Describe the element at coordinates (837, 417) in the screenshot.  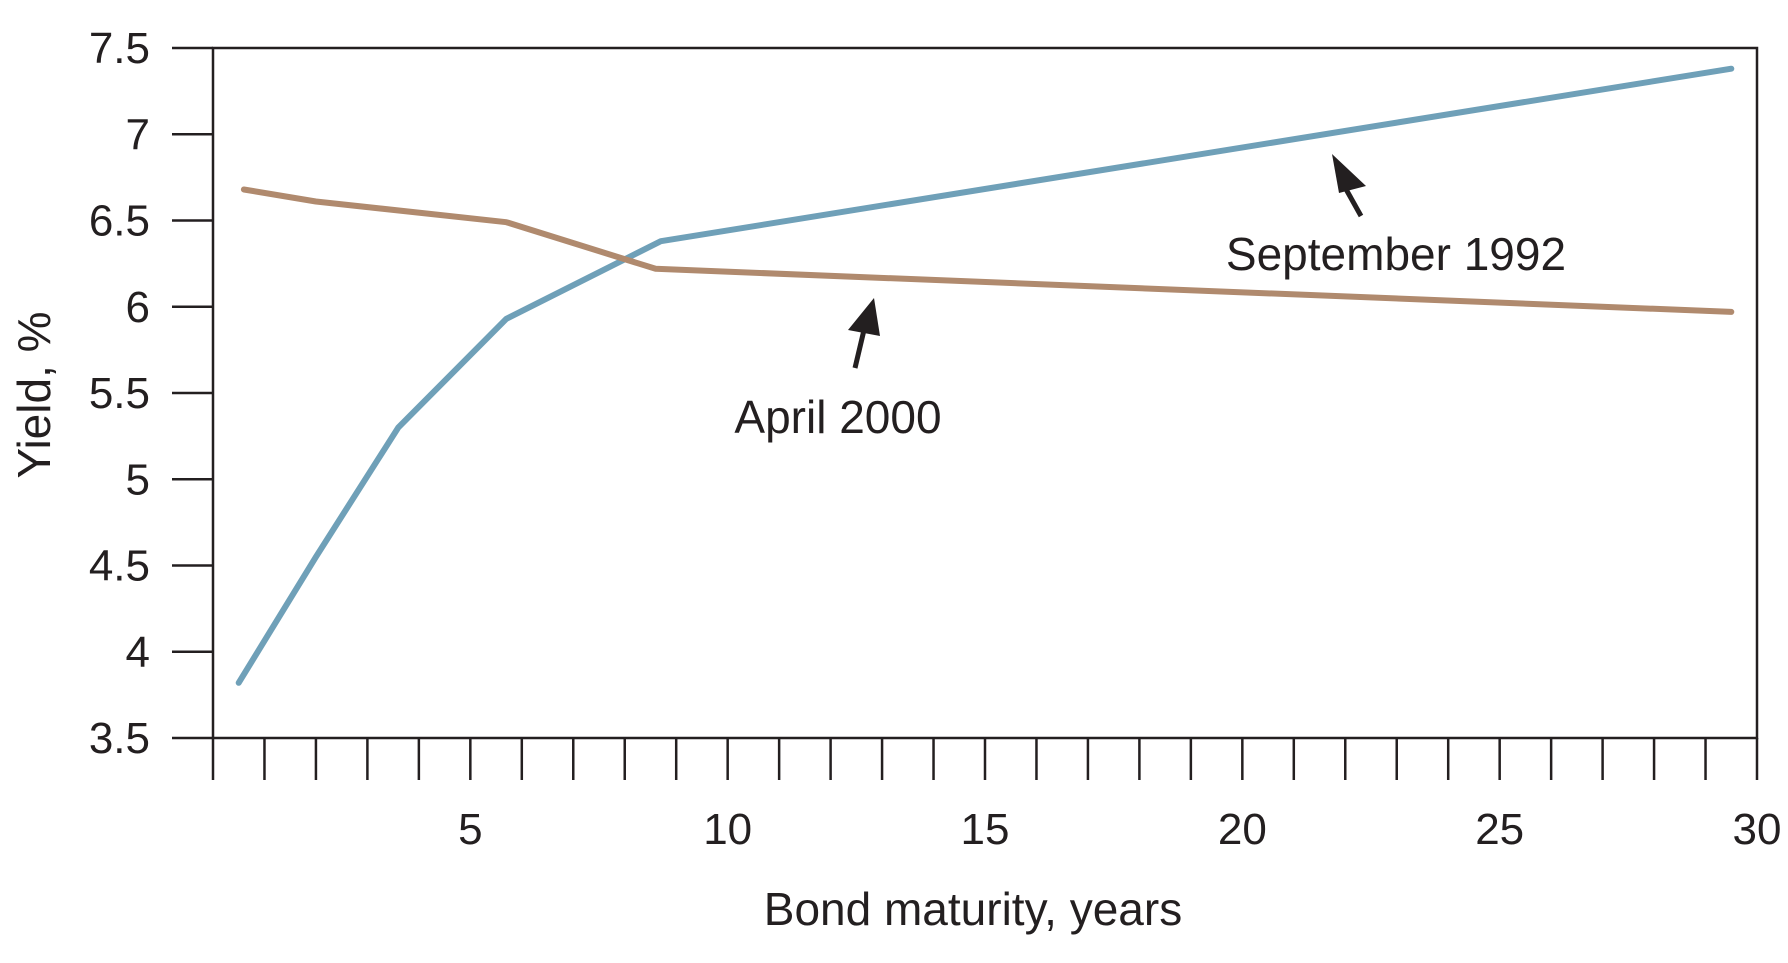
I see `april-2000-label: April 2000` at that location.